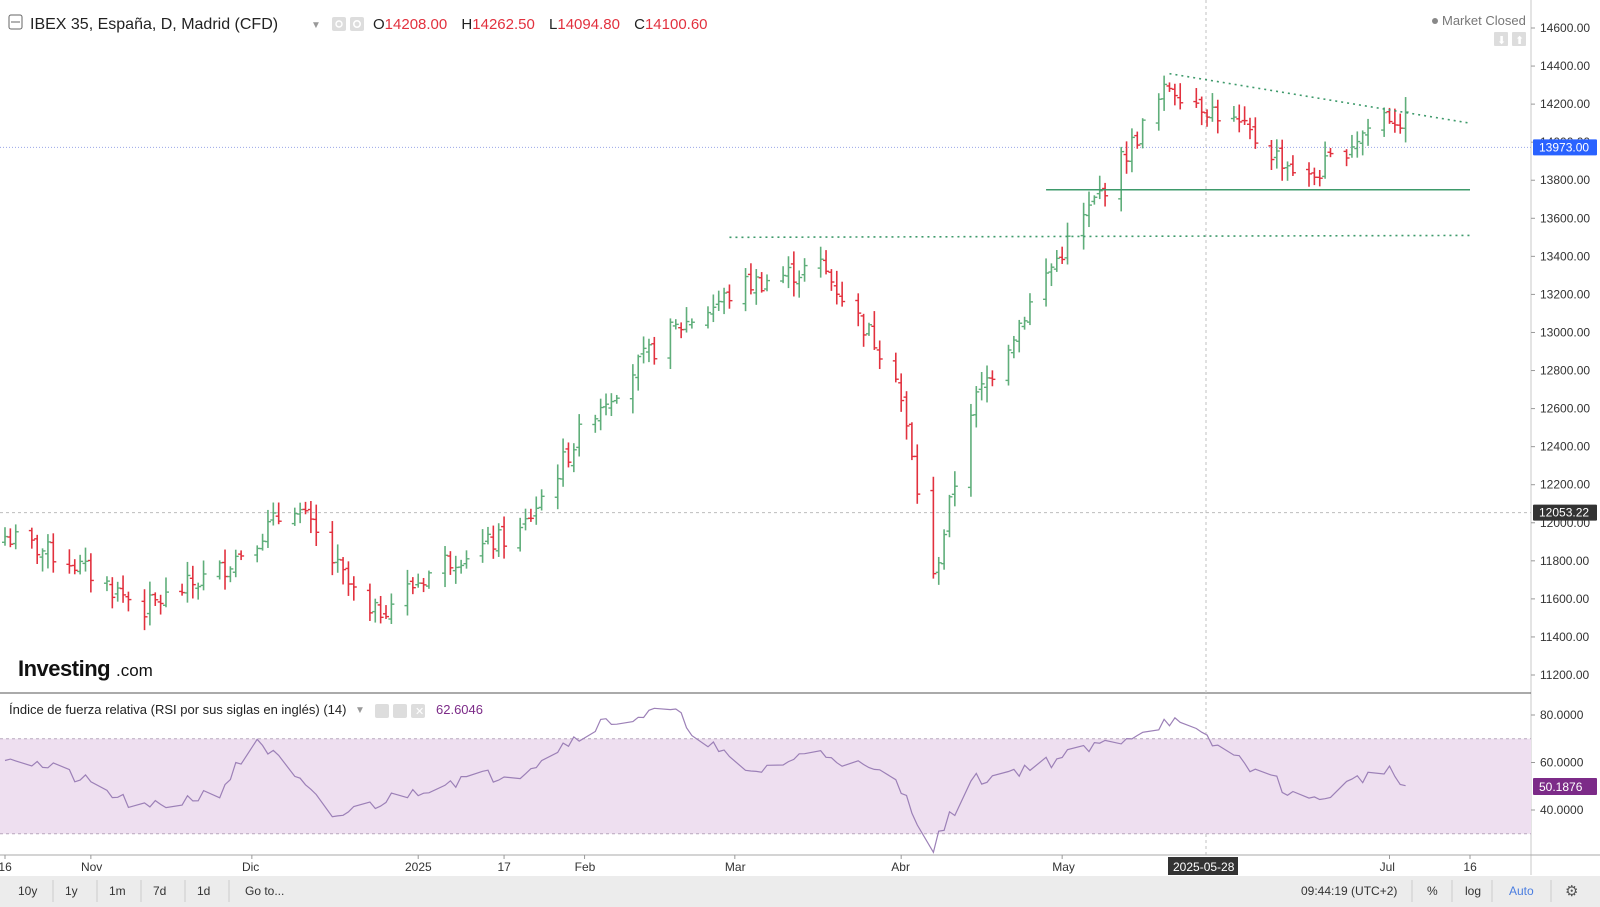 This screenshot has width=1600, height=907. Describe the element at coordinates (357, 24) in the screenshot. I see `gear-icon` at that location.